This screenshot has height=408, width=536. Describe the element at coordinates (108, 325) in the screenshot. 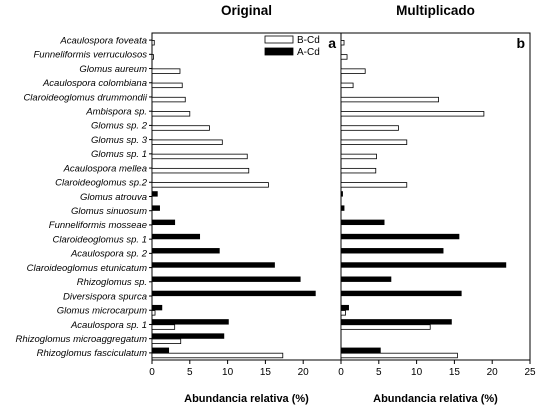

I see `category-label: Acaulospora sp. 1` at that location.